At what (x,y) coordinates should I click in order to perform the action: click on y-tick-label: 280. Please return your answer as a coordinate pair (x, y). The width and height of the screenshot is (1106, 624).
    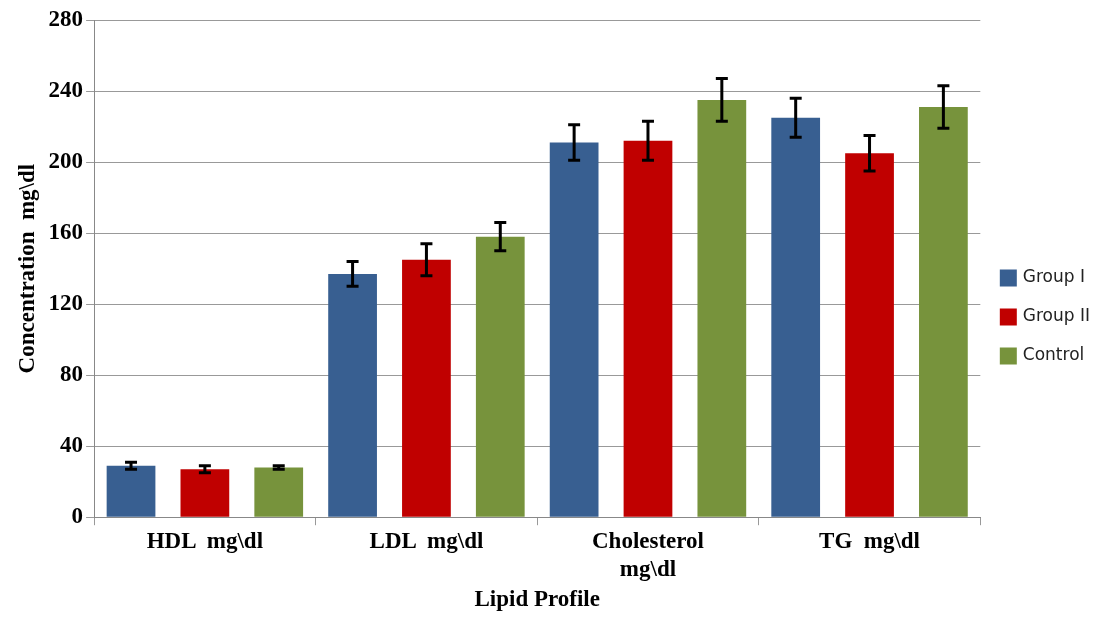
    Looking at the image, I should click on (66, 18).